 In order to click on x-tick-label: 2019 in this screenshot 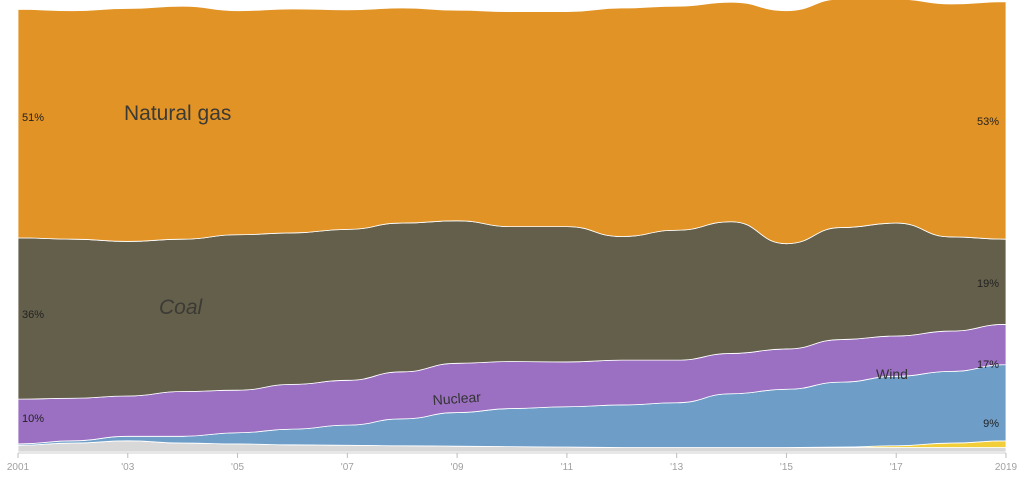, I will do `click(1006, 467)`.